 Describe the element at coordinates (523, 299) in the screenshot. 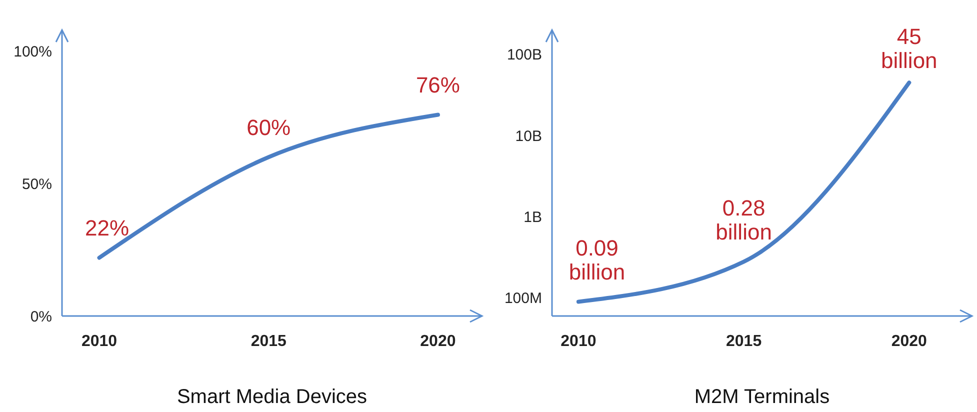

I see `y-tick-label: 100M` at that location.